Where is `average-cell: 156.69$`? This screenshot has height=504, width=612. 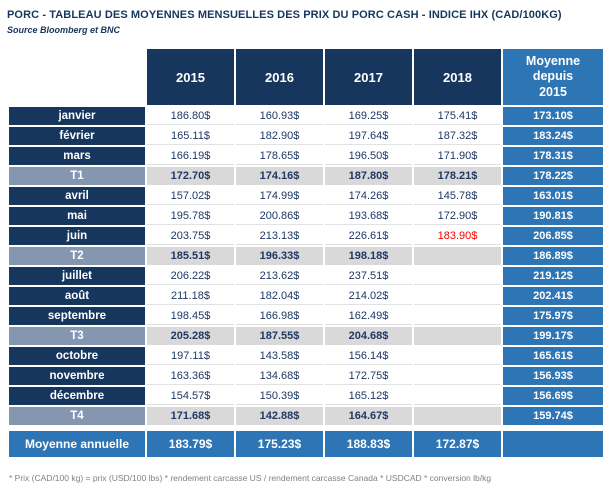
average-cell: 156.69$ is located at coordinates (553, 396).